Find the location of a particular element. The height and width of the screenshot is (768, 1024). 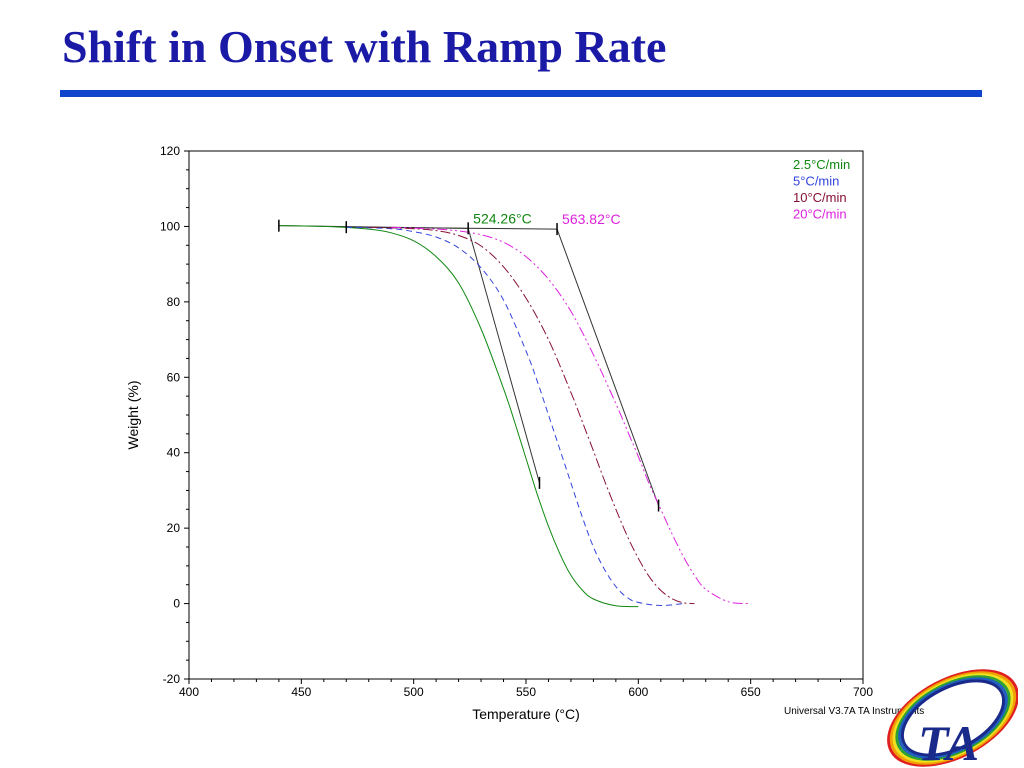

software-footer: Universal V3.7A TA Instruments is located at coordinates (854, 711).